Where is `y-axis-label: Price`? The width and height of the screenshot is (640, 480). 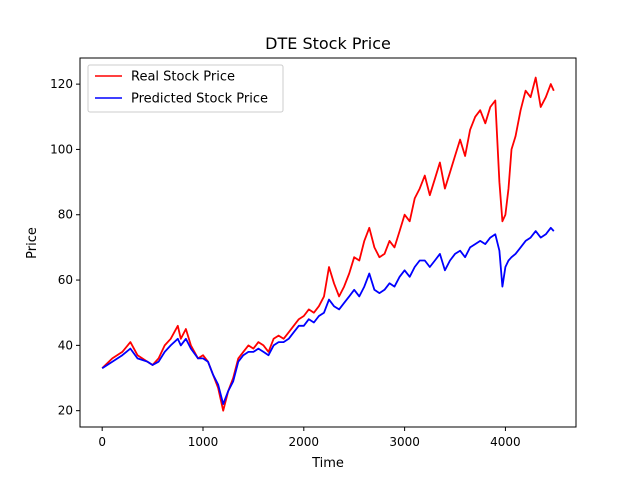
y-axis-label: Price is located at coordinates (32, 243).